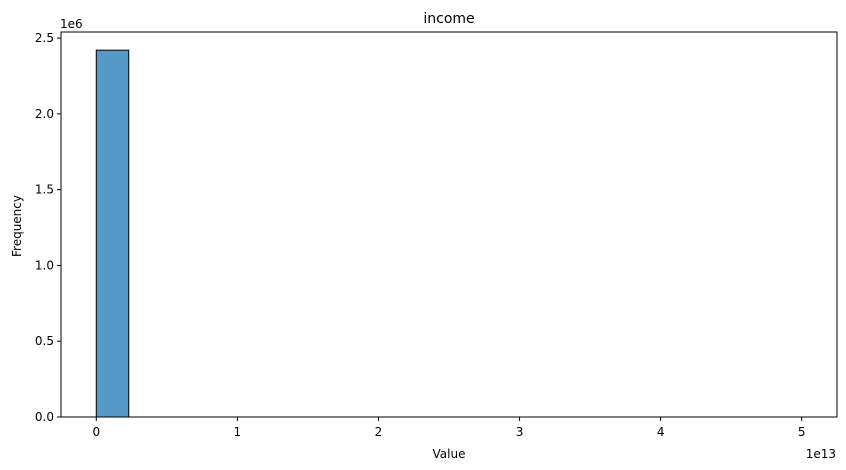 This screenshot has width=846, height=470. I want to click on bars-group, so click(112, 233).